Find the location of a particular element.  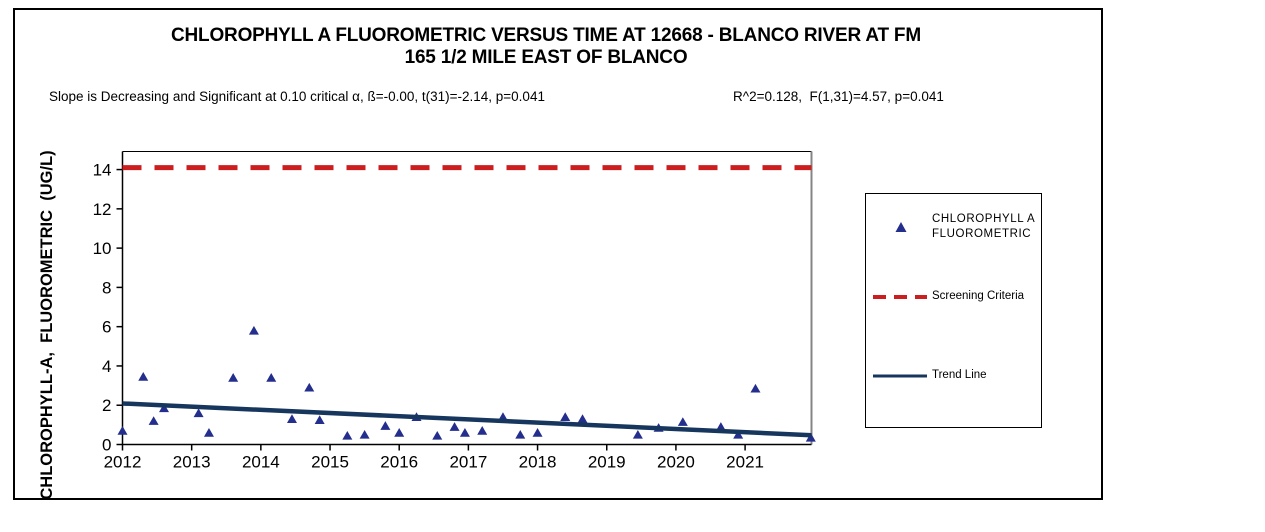

x-tick-label: 2019 is located at coordinates (607, 462).